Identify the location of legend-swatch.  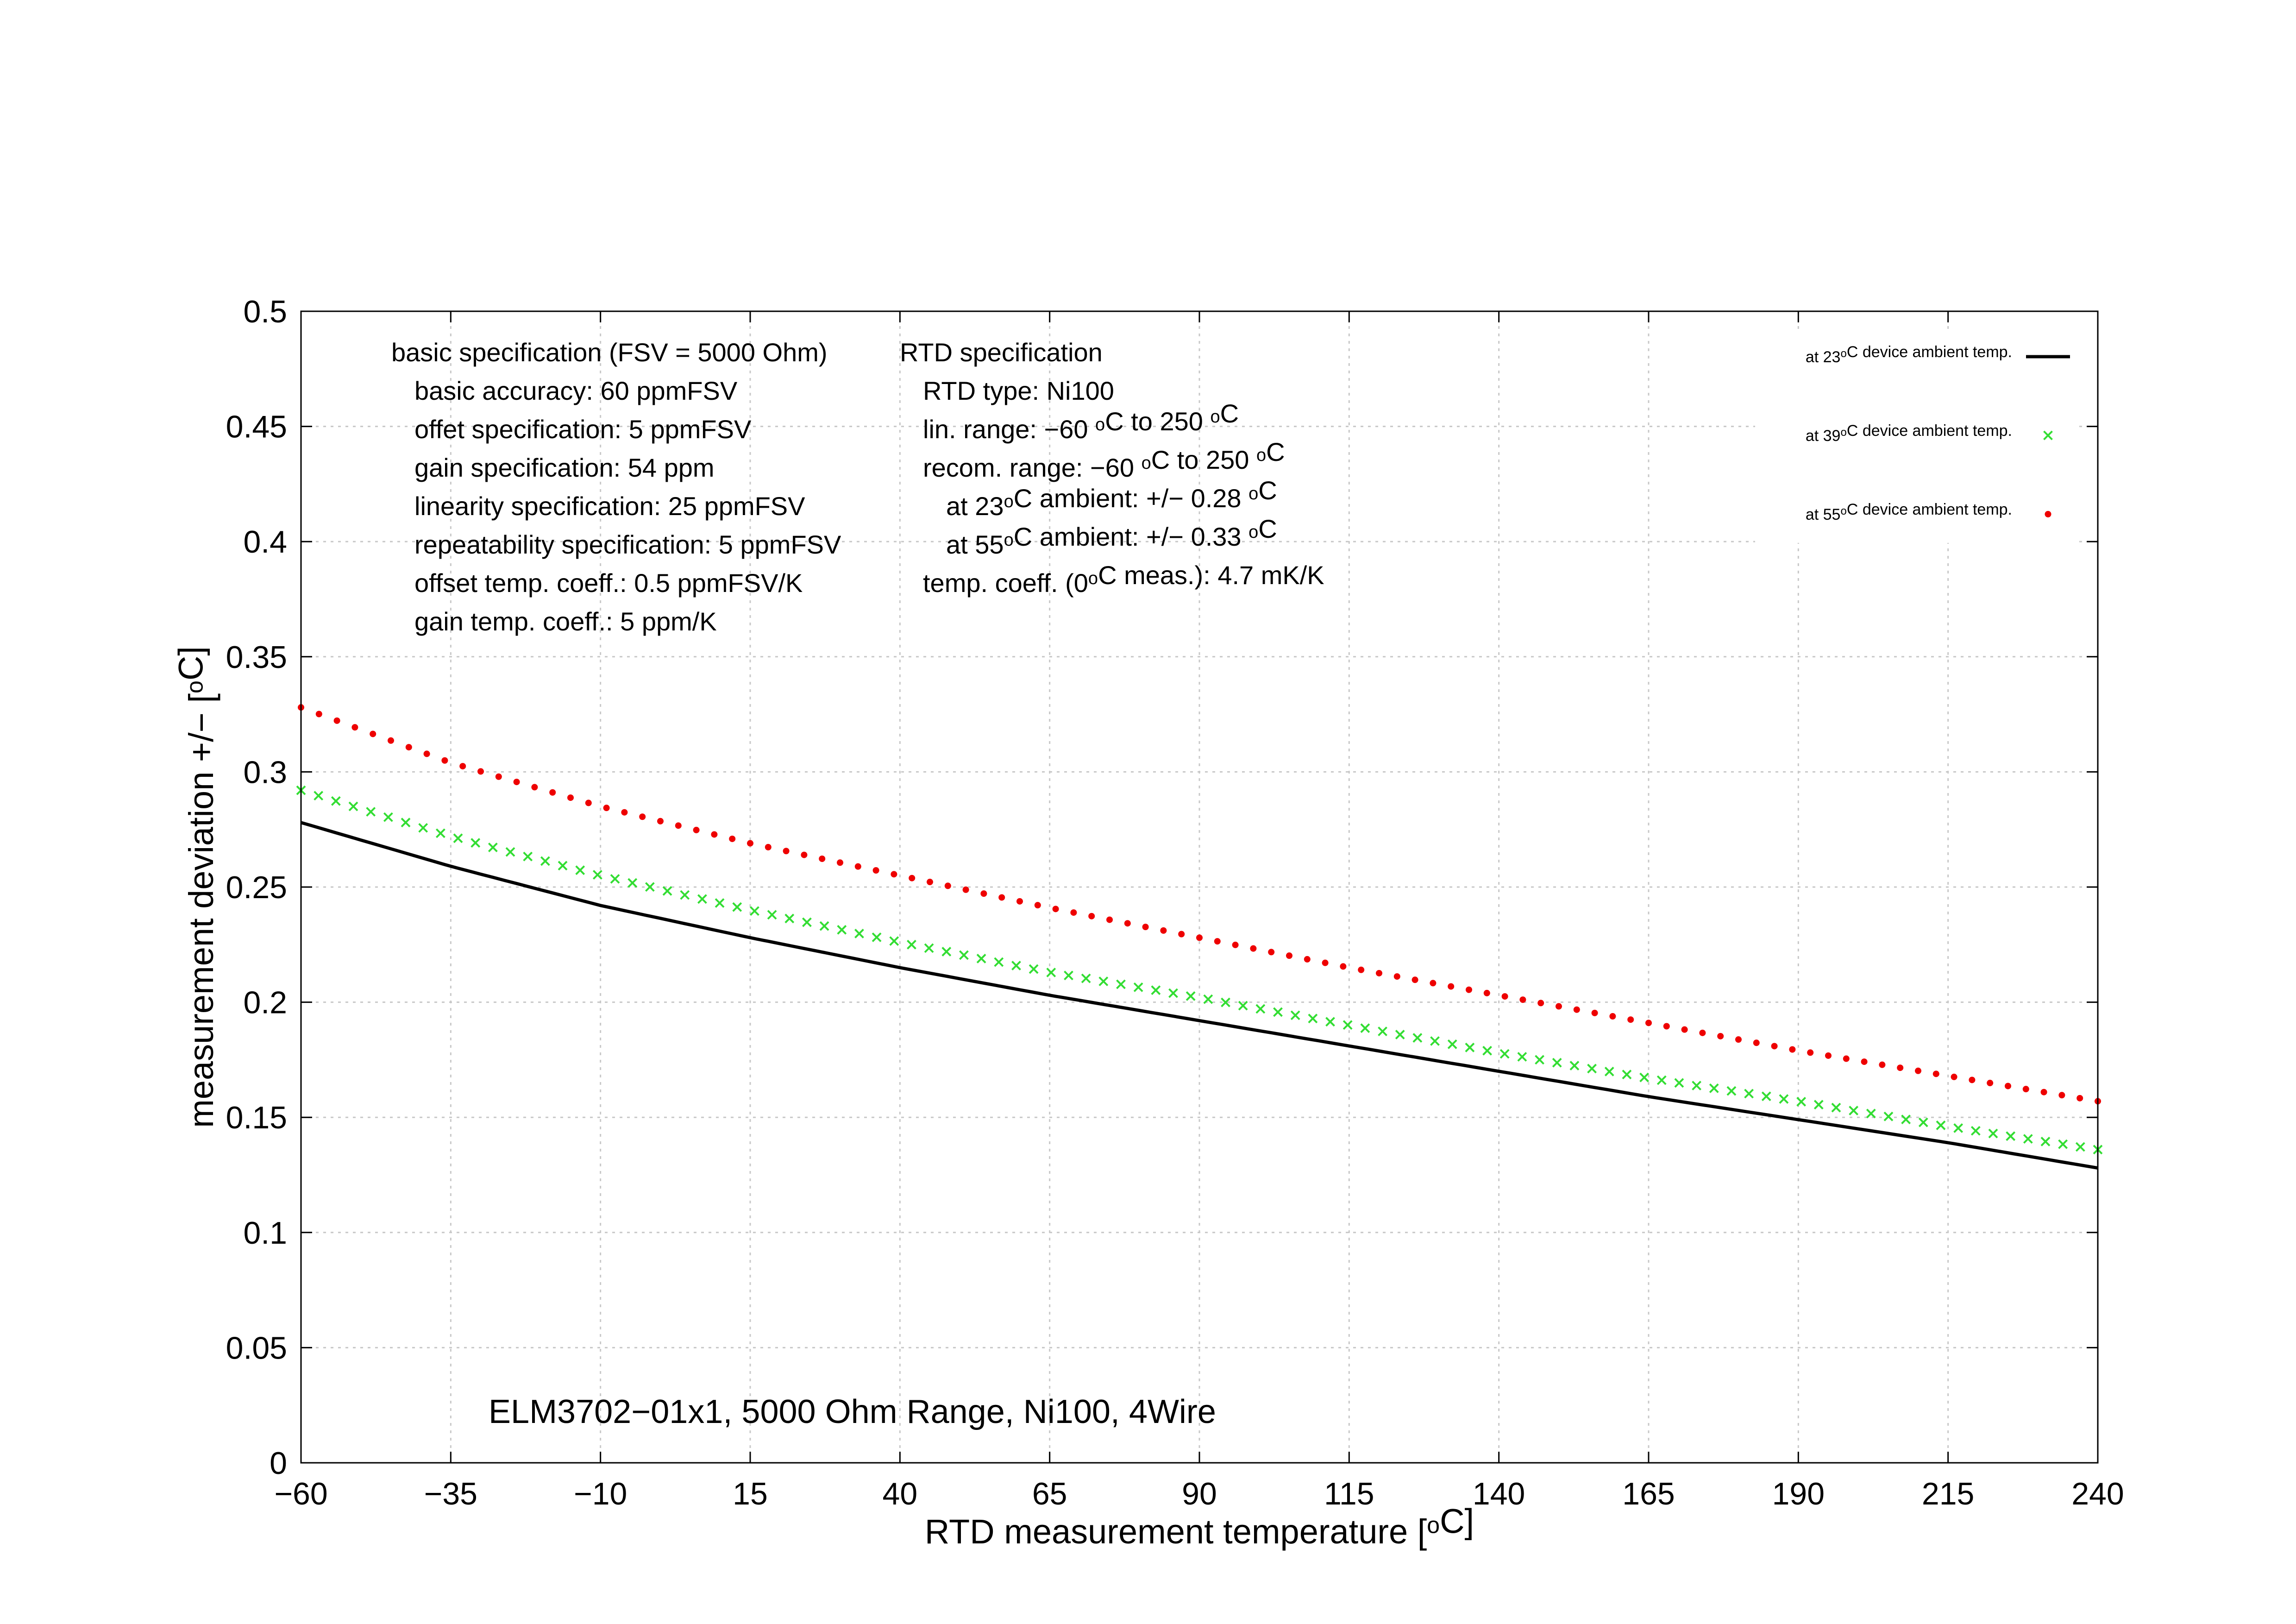
(2048, 435).